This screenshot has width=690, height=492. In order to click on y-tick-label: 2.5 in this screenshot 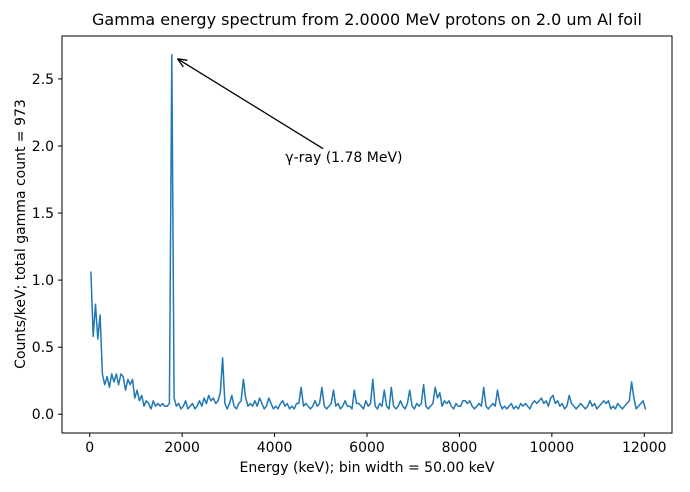, I will do `click(43, 80)`.